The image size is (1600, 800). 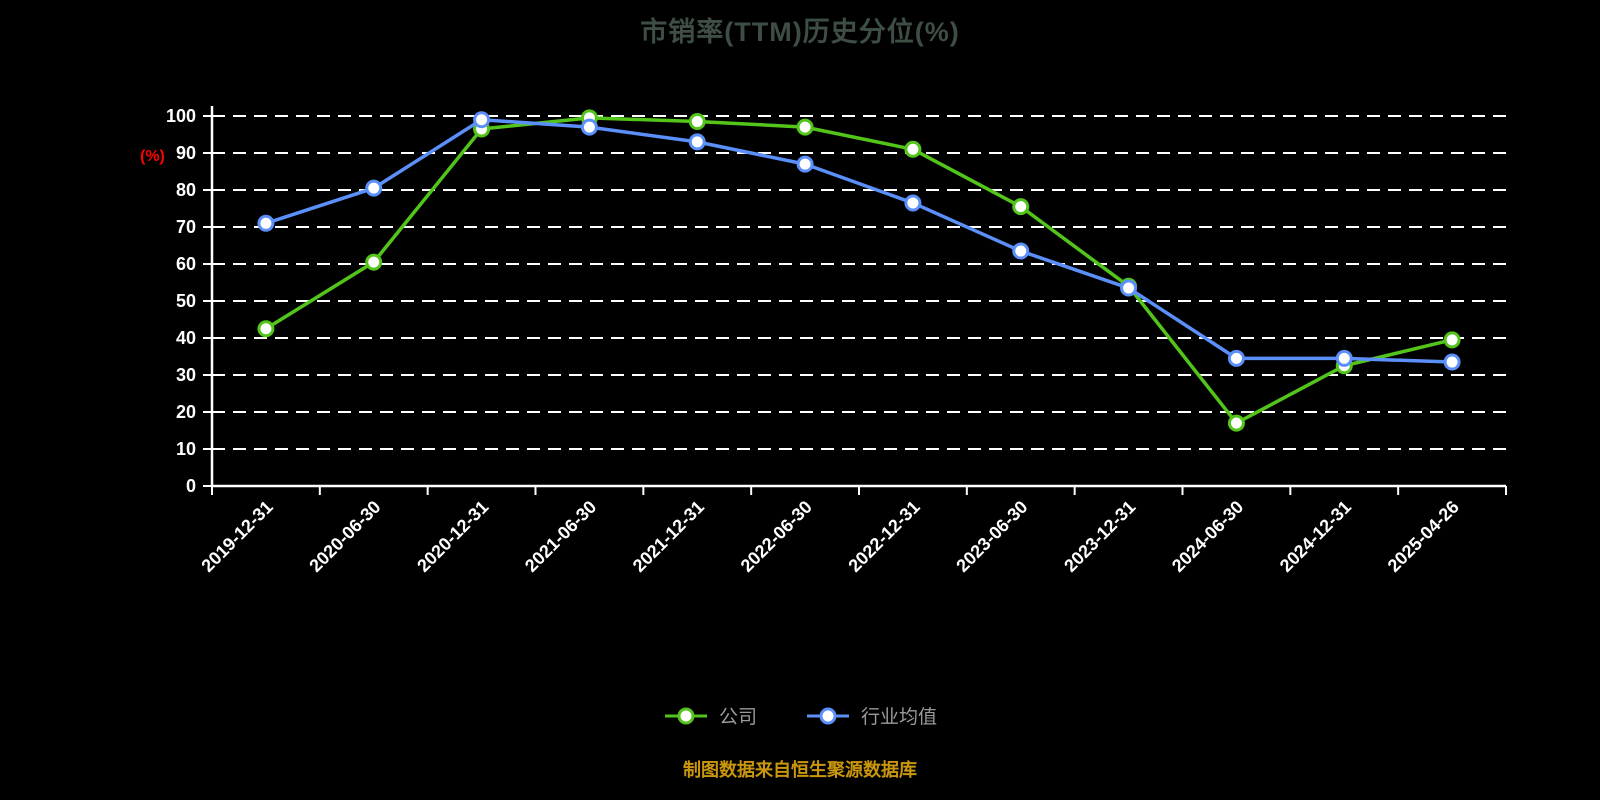 I want to click on y-tick-label: 100, so click(x=181, y=116).